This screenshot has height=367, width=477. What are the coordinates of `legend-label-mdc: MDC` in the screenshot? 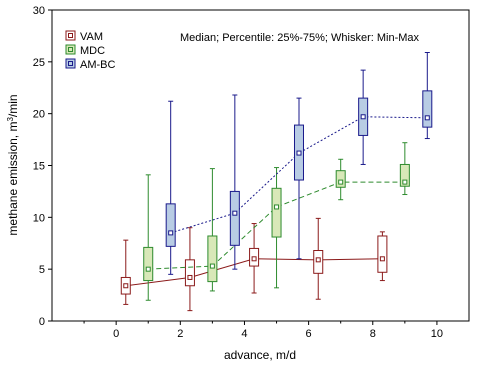 It's located at (92, 51).